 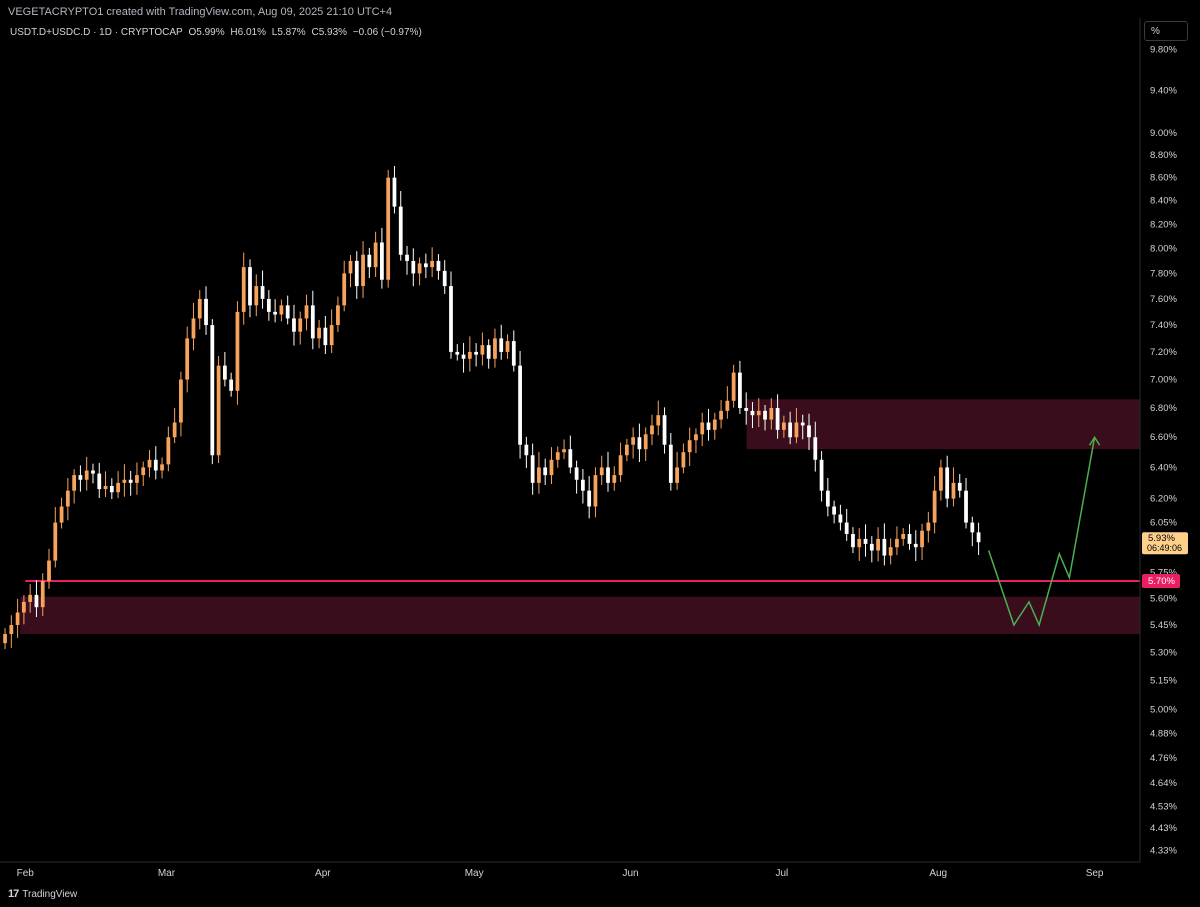 I want to click on current-price-value: 5.93%, so click(x=1161, y=538).